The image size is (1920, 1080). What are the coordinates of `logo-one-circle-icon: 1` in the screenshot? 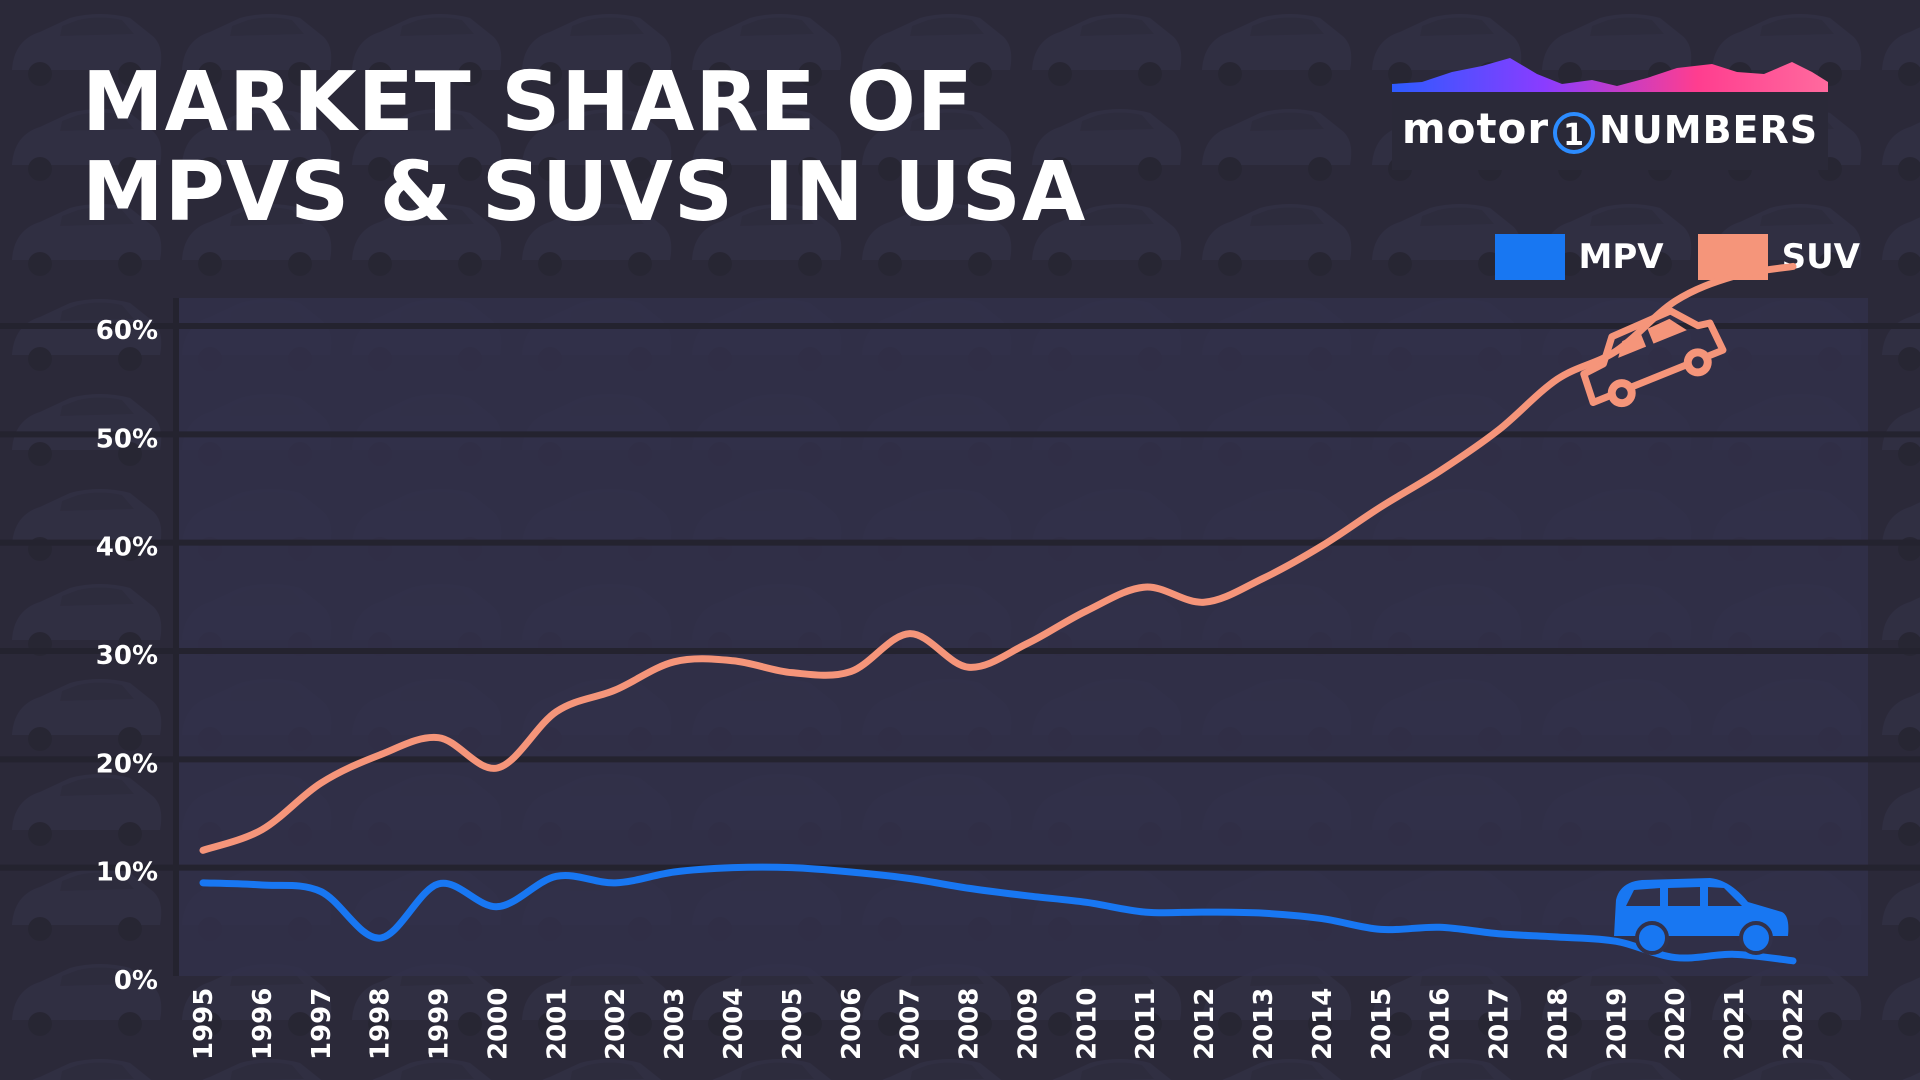 It's located at (1574, 132).